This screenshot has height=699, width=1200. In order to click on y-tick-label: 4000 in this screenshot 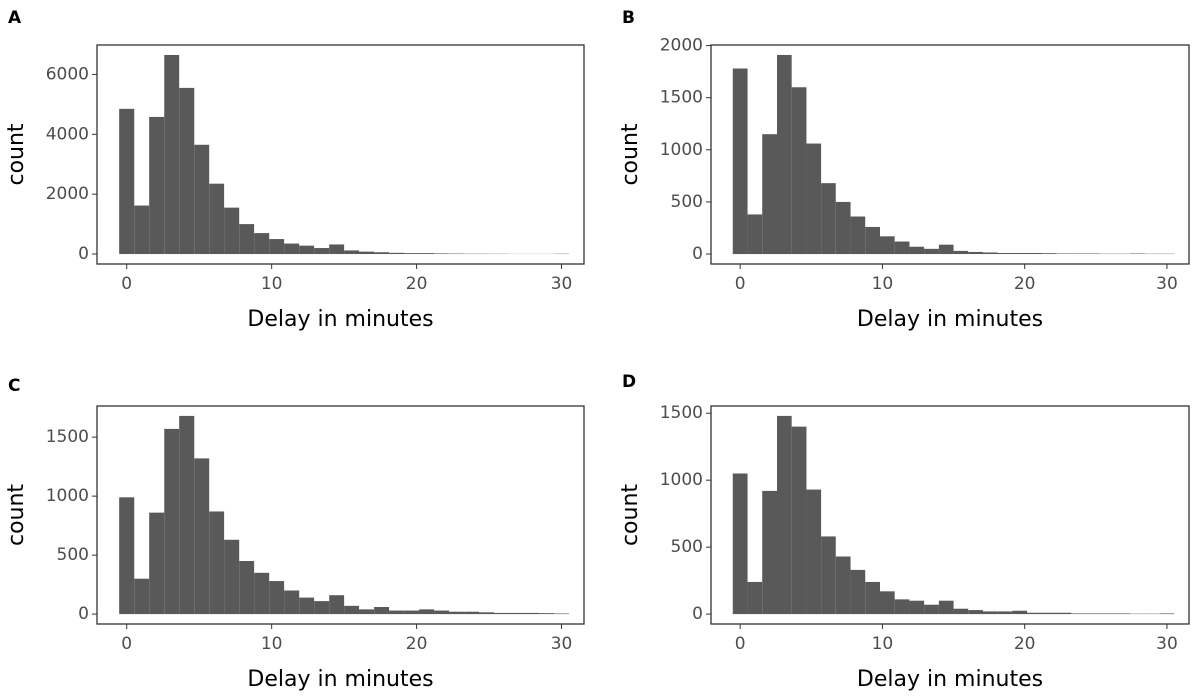, I will do `click(67, 134)`.